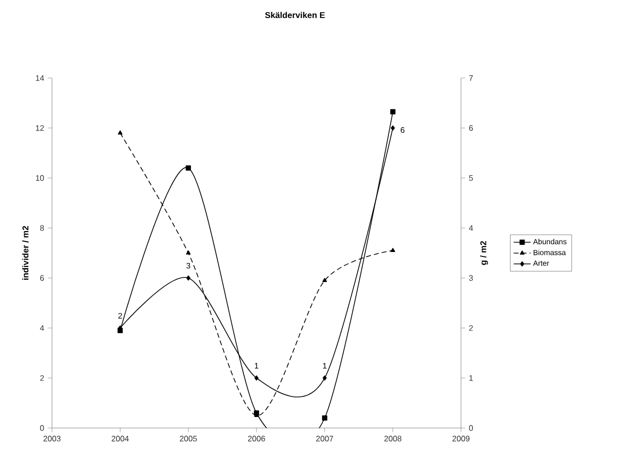  What do you see at coordinates (25, 253) in the screenshot?
I see `y-axis-title: individer / m2` at bounding box center [25, 253].